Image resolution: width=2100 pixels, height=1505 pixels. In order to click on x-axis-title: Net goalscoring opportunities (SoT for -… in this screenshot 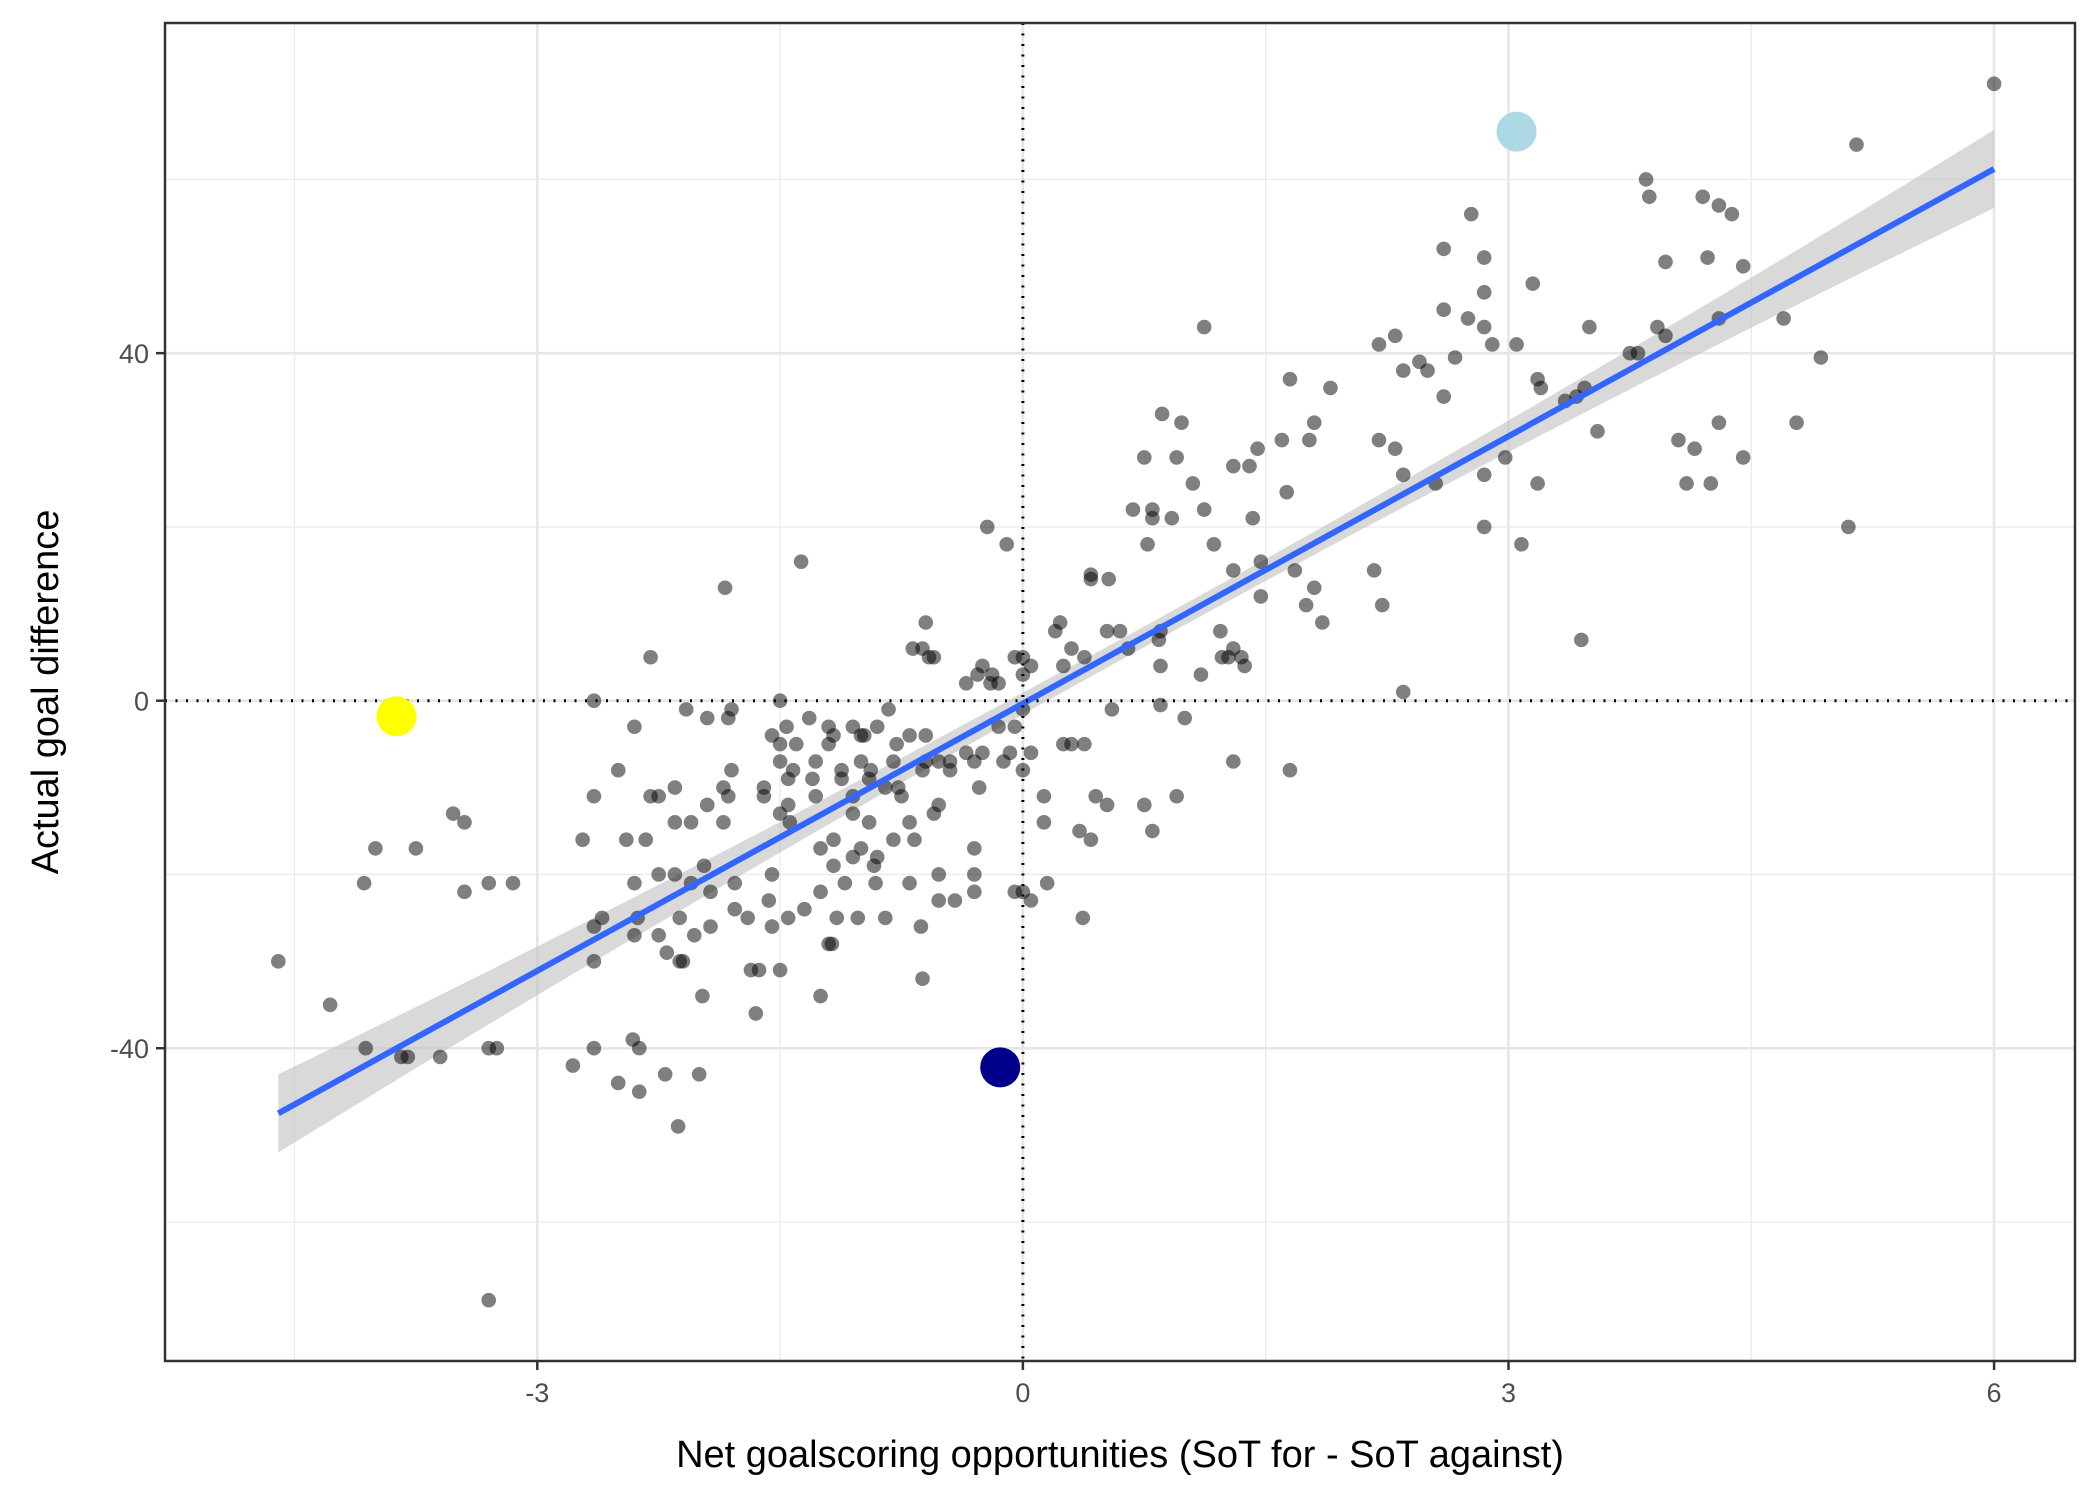, I will do `click(1120, 1455)`.